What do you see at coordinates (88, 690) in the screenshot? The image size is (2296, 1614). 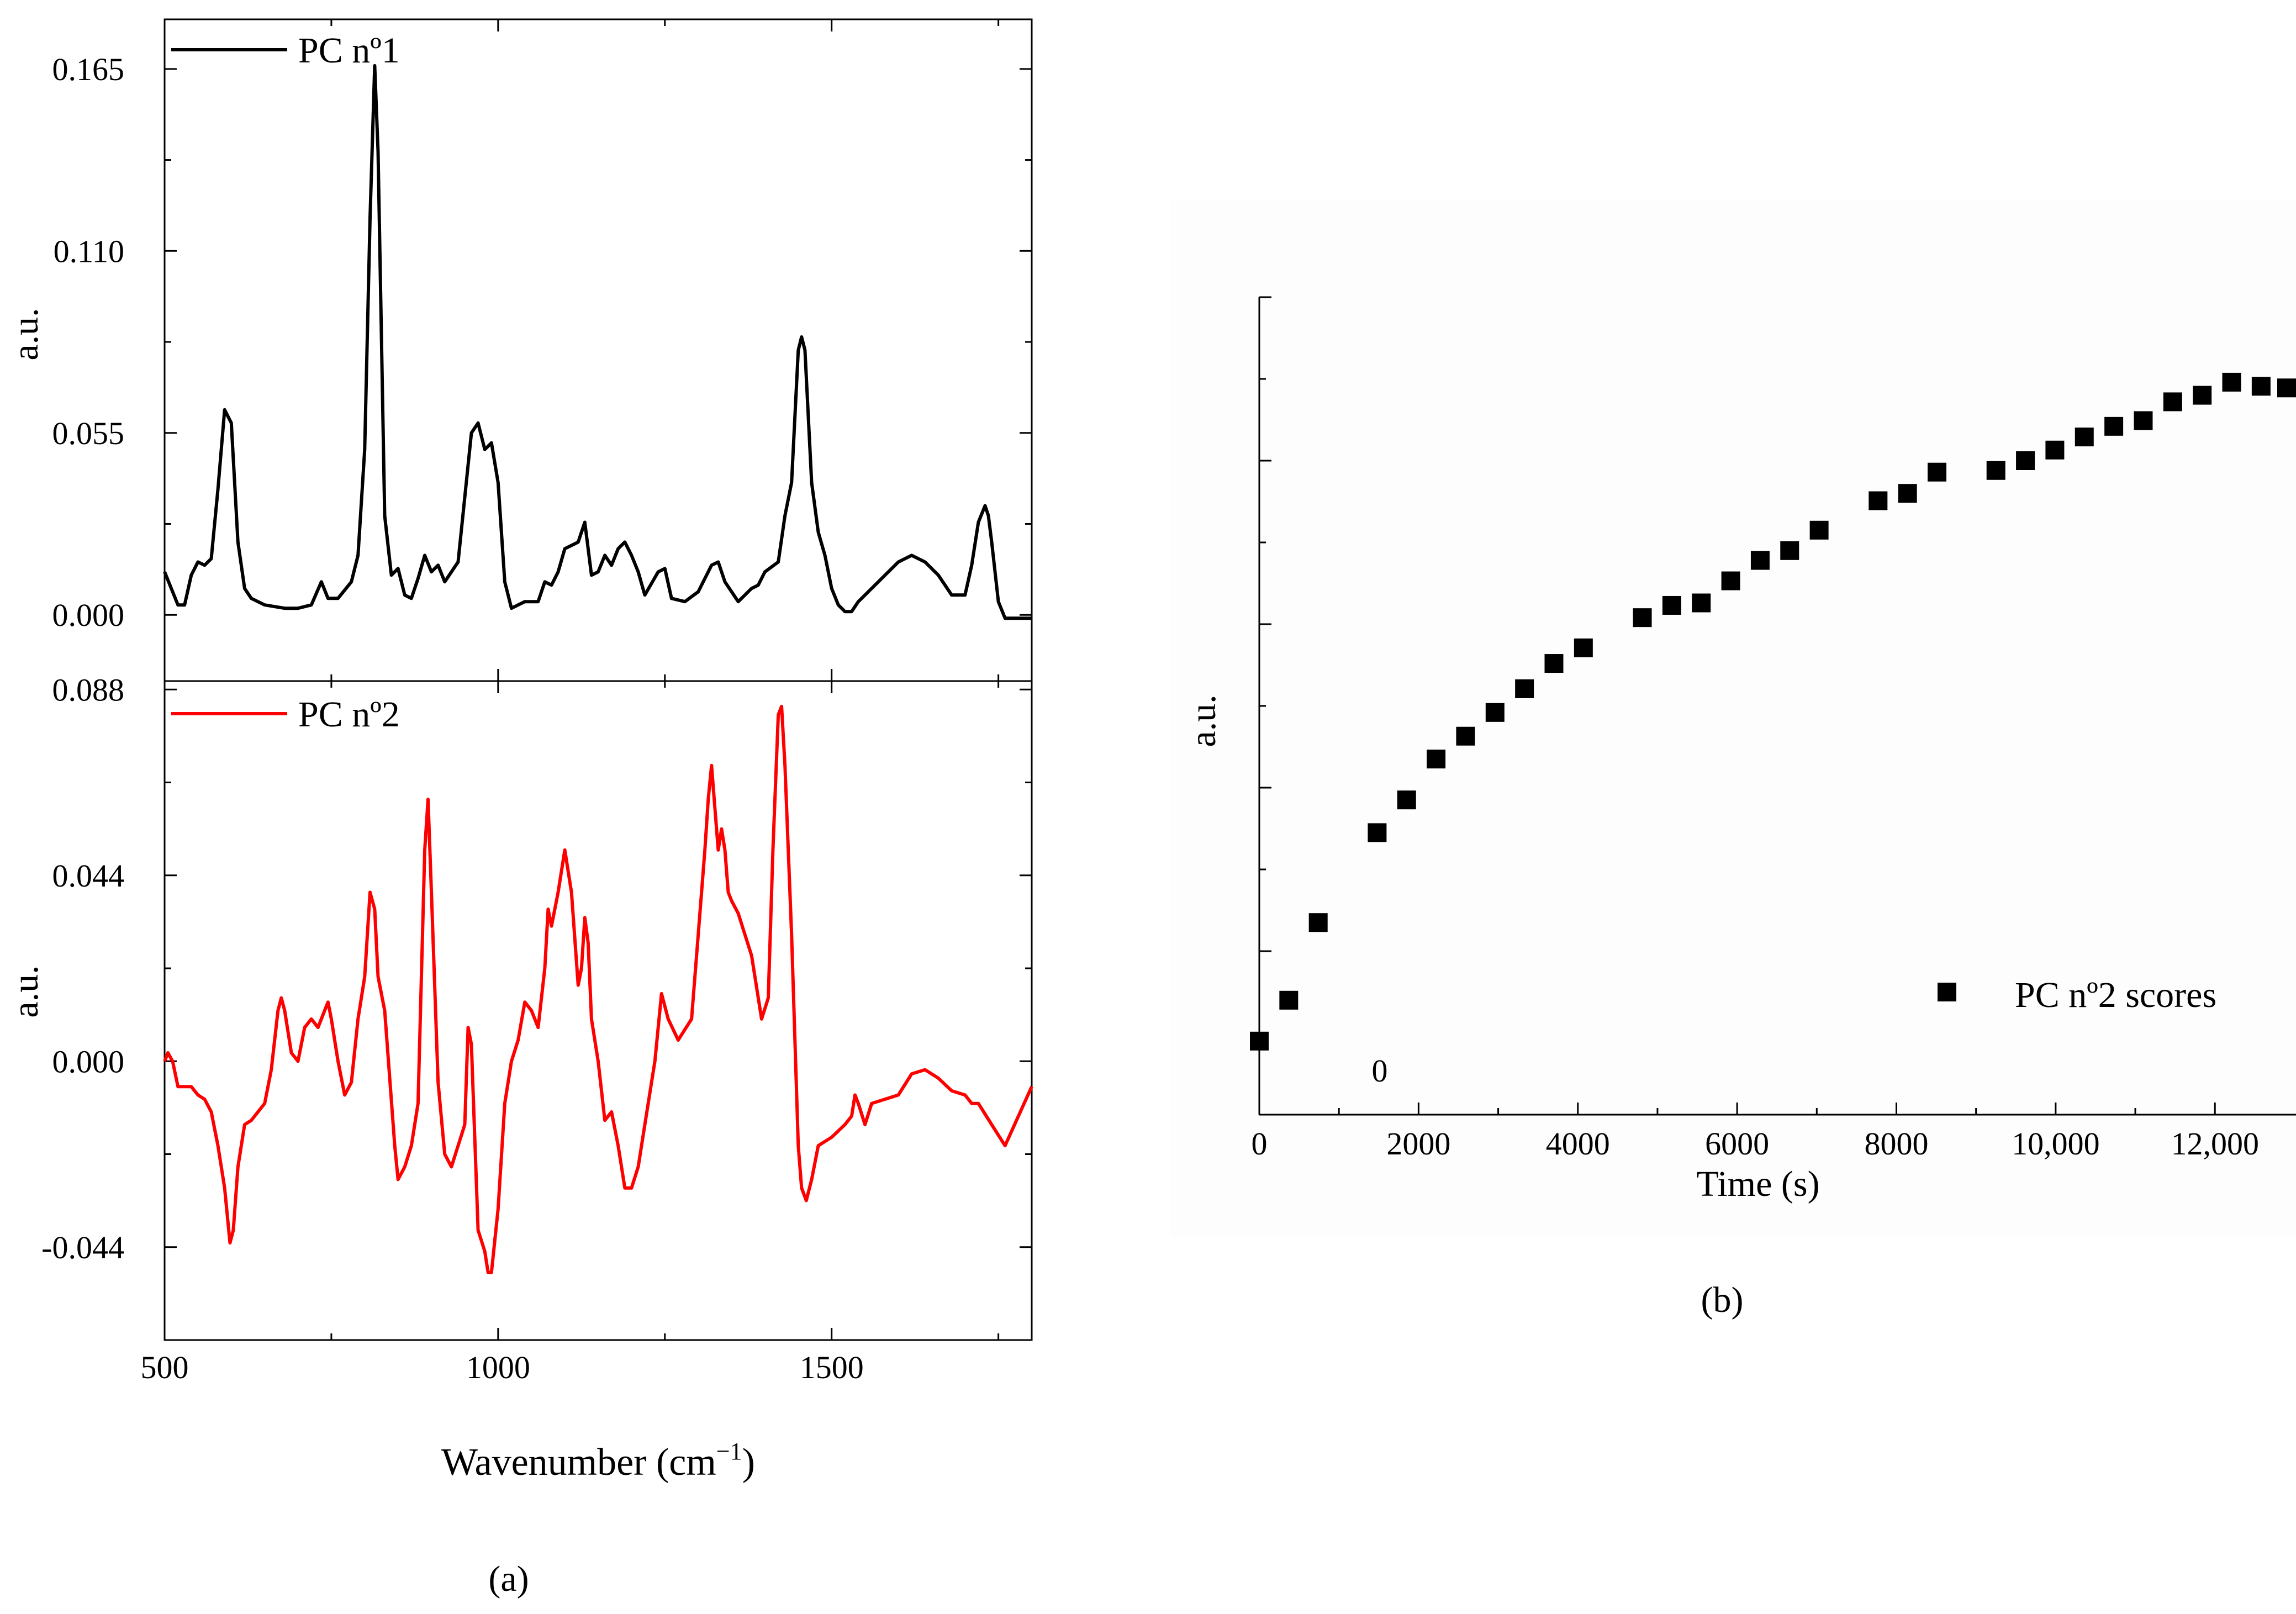 I see `y-tick-label: 0.088` at bounding box center [88, 690].